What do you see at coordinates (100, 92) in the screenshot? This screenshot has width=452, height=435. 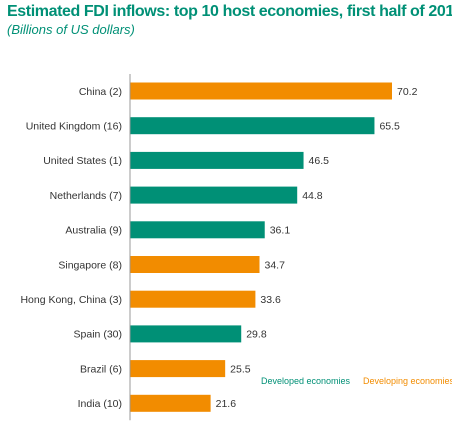 I see `category-label: China (2)` at bounding box center [100, 92].